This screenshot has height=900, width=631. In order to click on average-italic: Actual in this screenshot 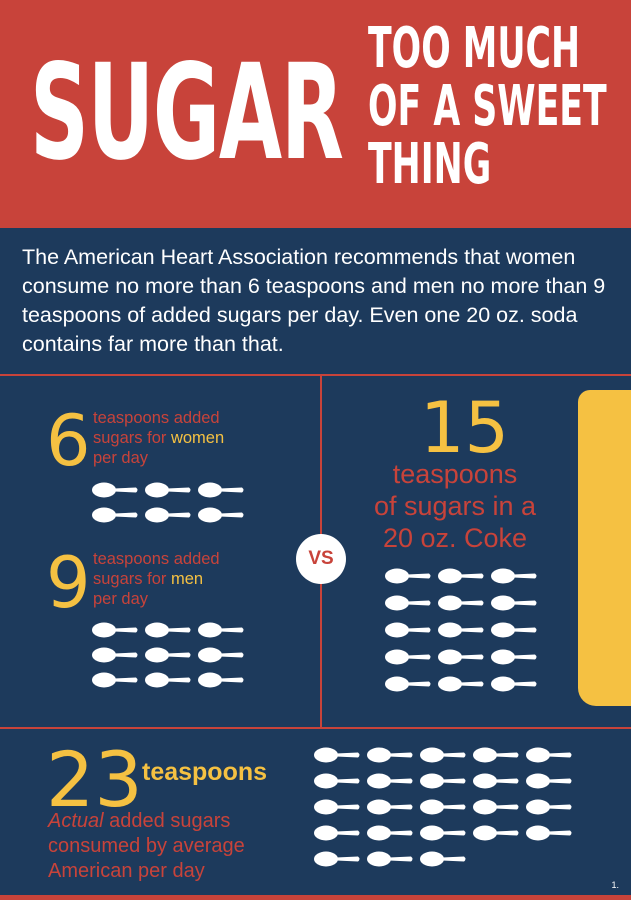, I will do `click(76, 821)`.